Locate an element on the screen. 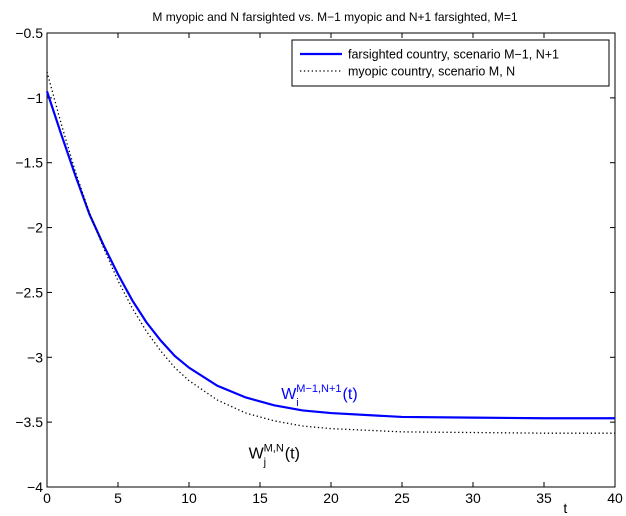  legend-box is located at coordinates (450, 63).